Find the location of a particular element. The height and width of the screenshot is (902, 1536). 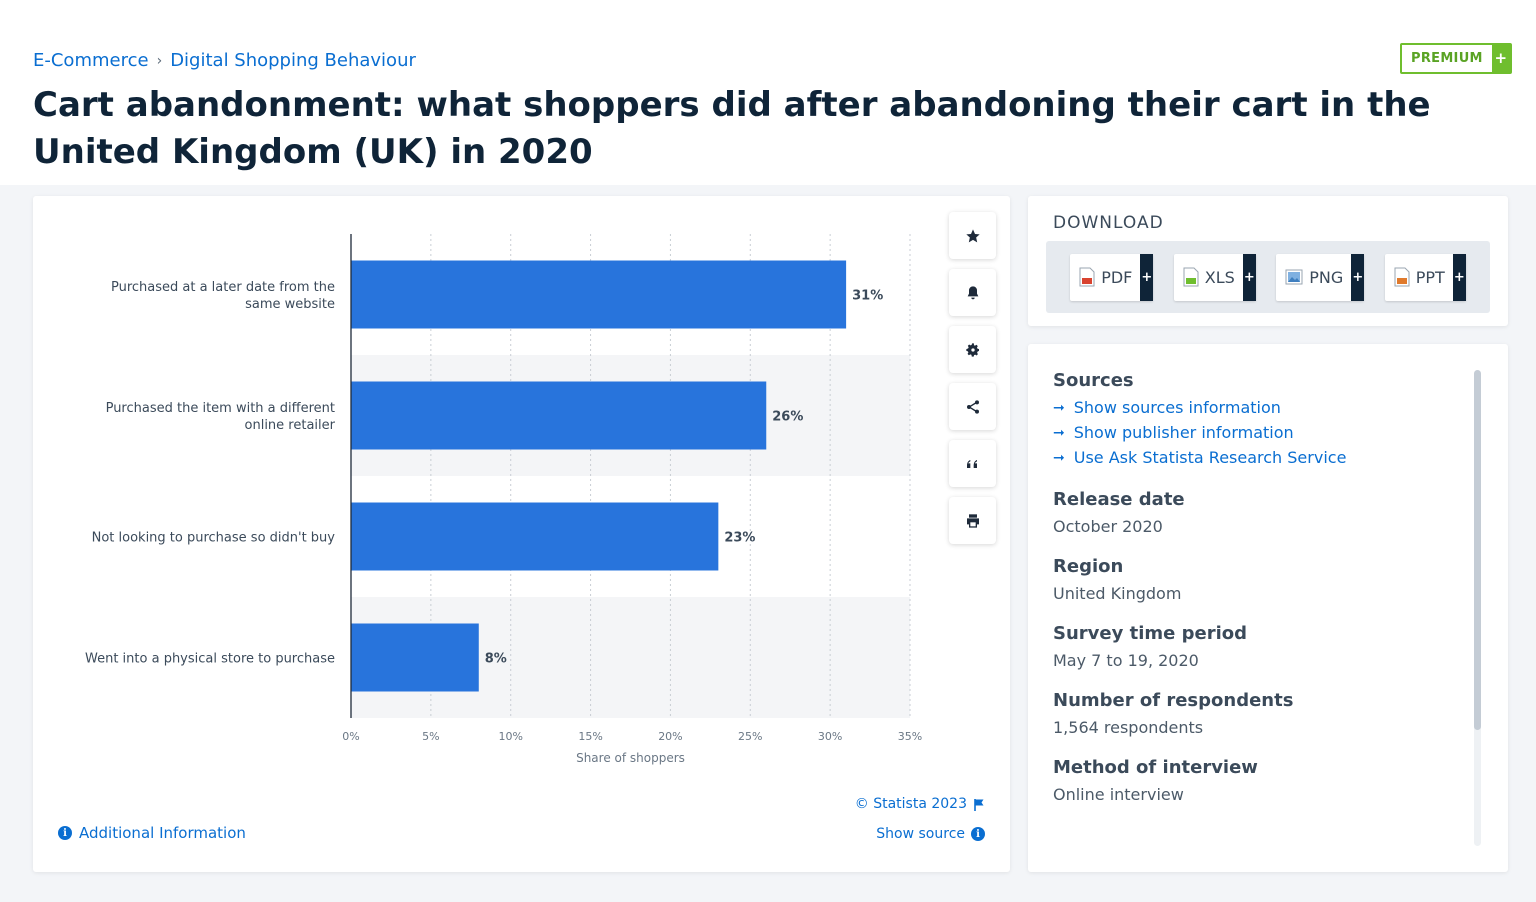

download-ppt-main: PPT is located at coordinates (1419, 277).